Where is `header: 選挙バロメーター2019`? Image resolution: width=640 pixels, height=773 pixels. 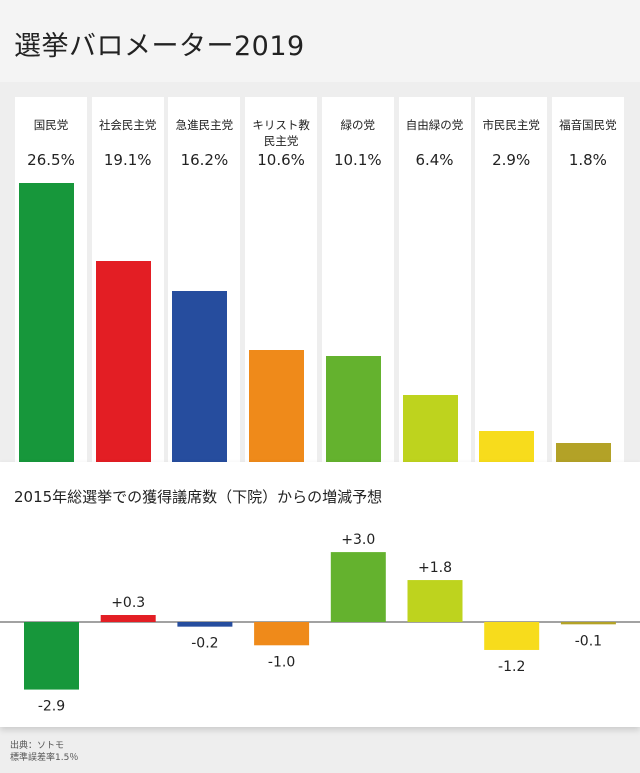
header: 選挙バロメーター2019 is located at coordinates (320, 41).